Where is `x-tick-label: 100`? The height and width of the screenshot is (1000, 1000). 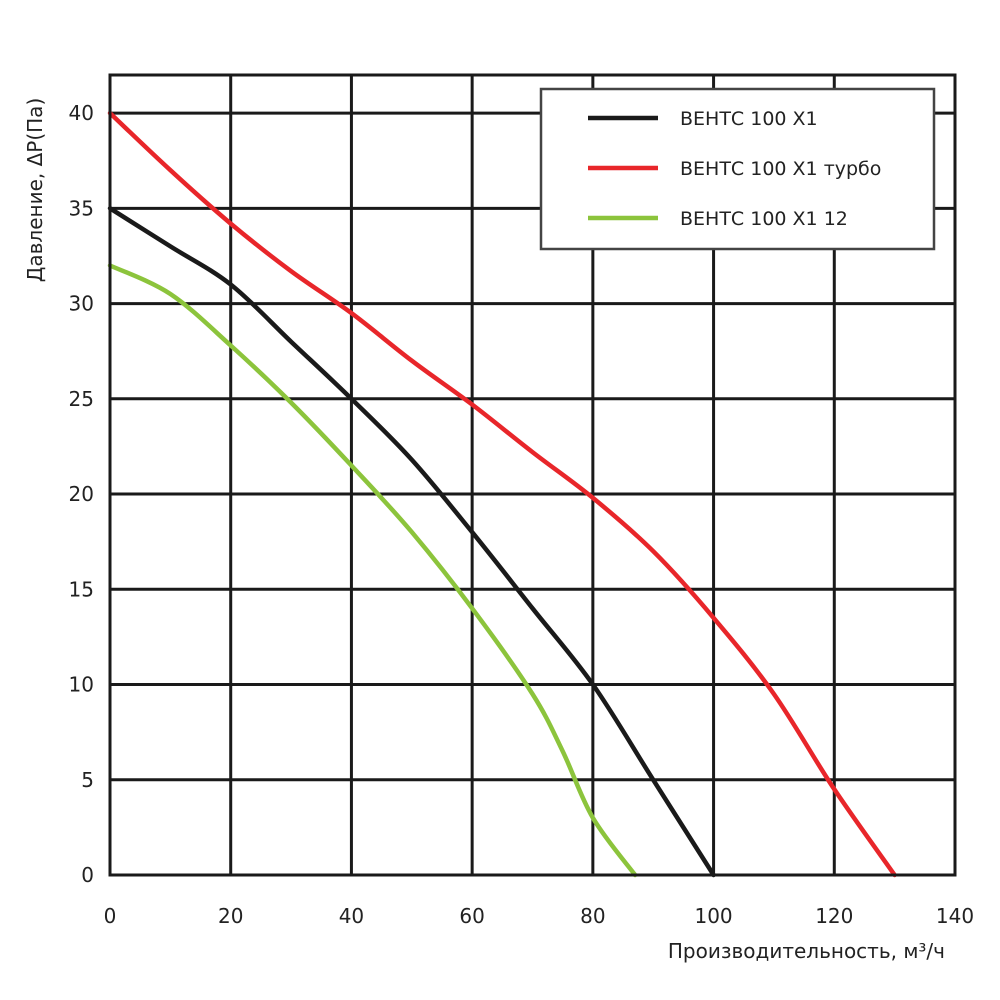
x-tick-label: 100 is located at coordinates (713, 916).